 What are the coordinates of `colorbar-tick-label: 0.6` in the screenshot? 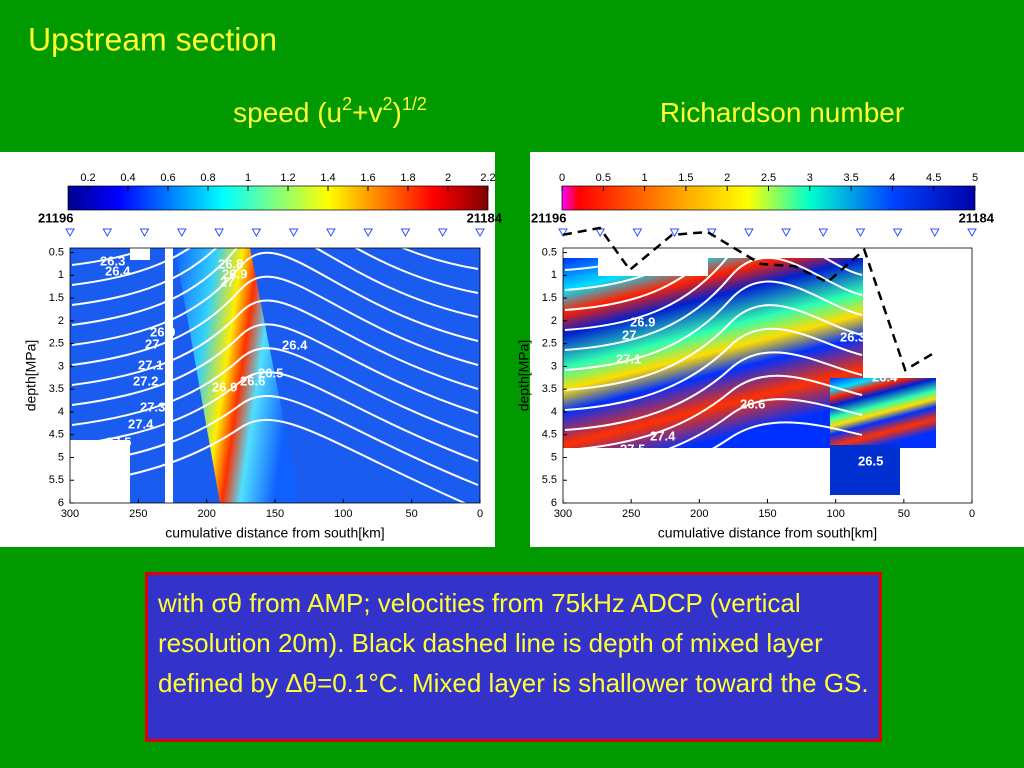 It's located at (167, 178).